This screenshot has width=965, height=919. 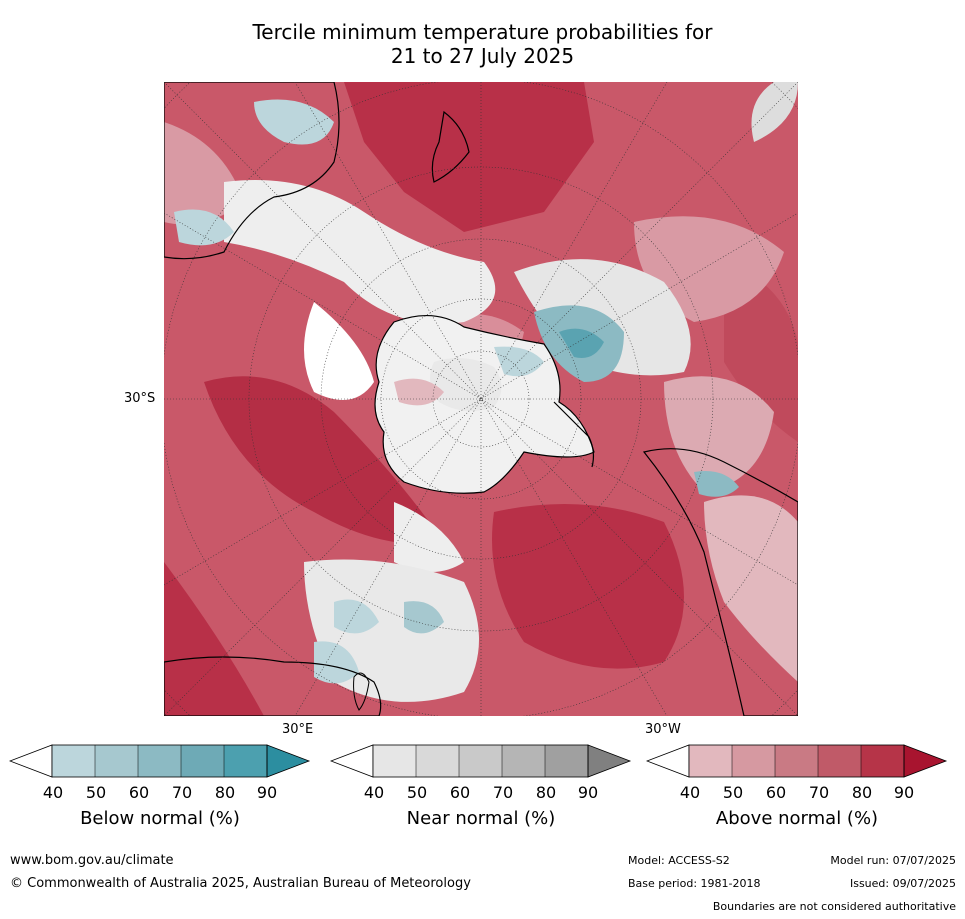 I want to click on above-tick: 70, so click(x=819, y=792).